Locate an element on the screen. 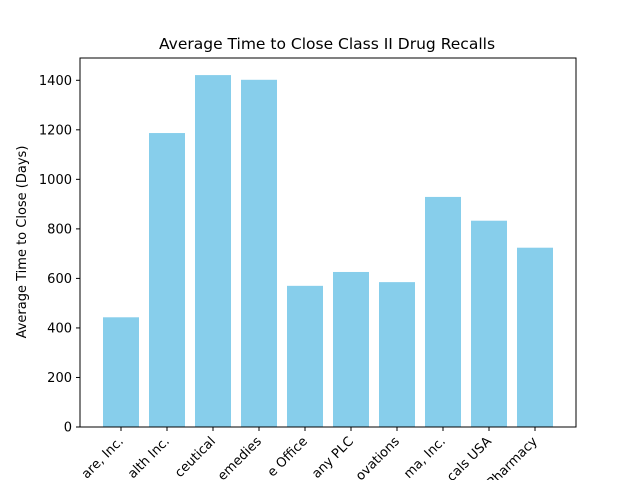  y-tick-label-4: 800 is located at coordinates (59, 229).